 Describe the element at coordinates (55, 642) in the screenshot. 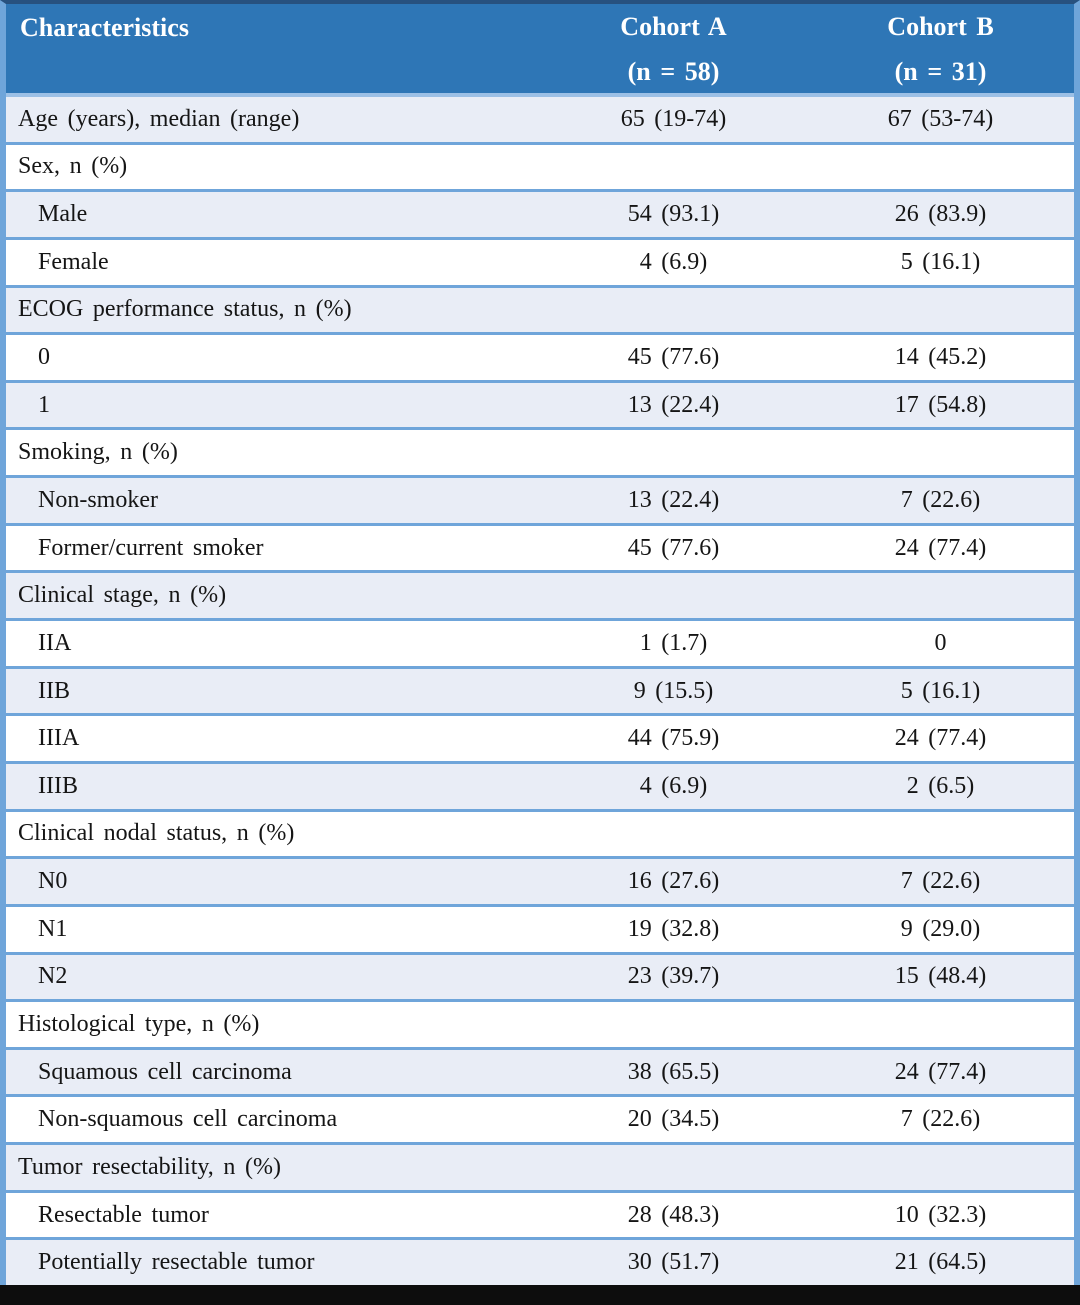

I see `characteristic-cell: IIA` at that location.